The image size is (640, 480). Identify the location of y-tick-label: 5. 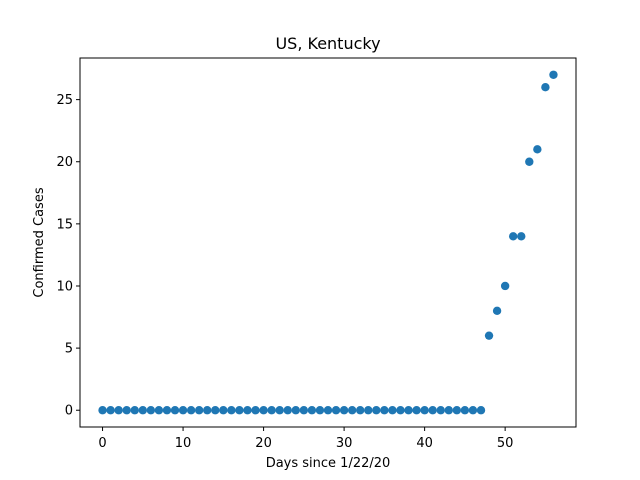
(69, 349).